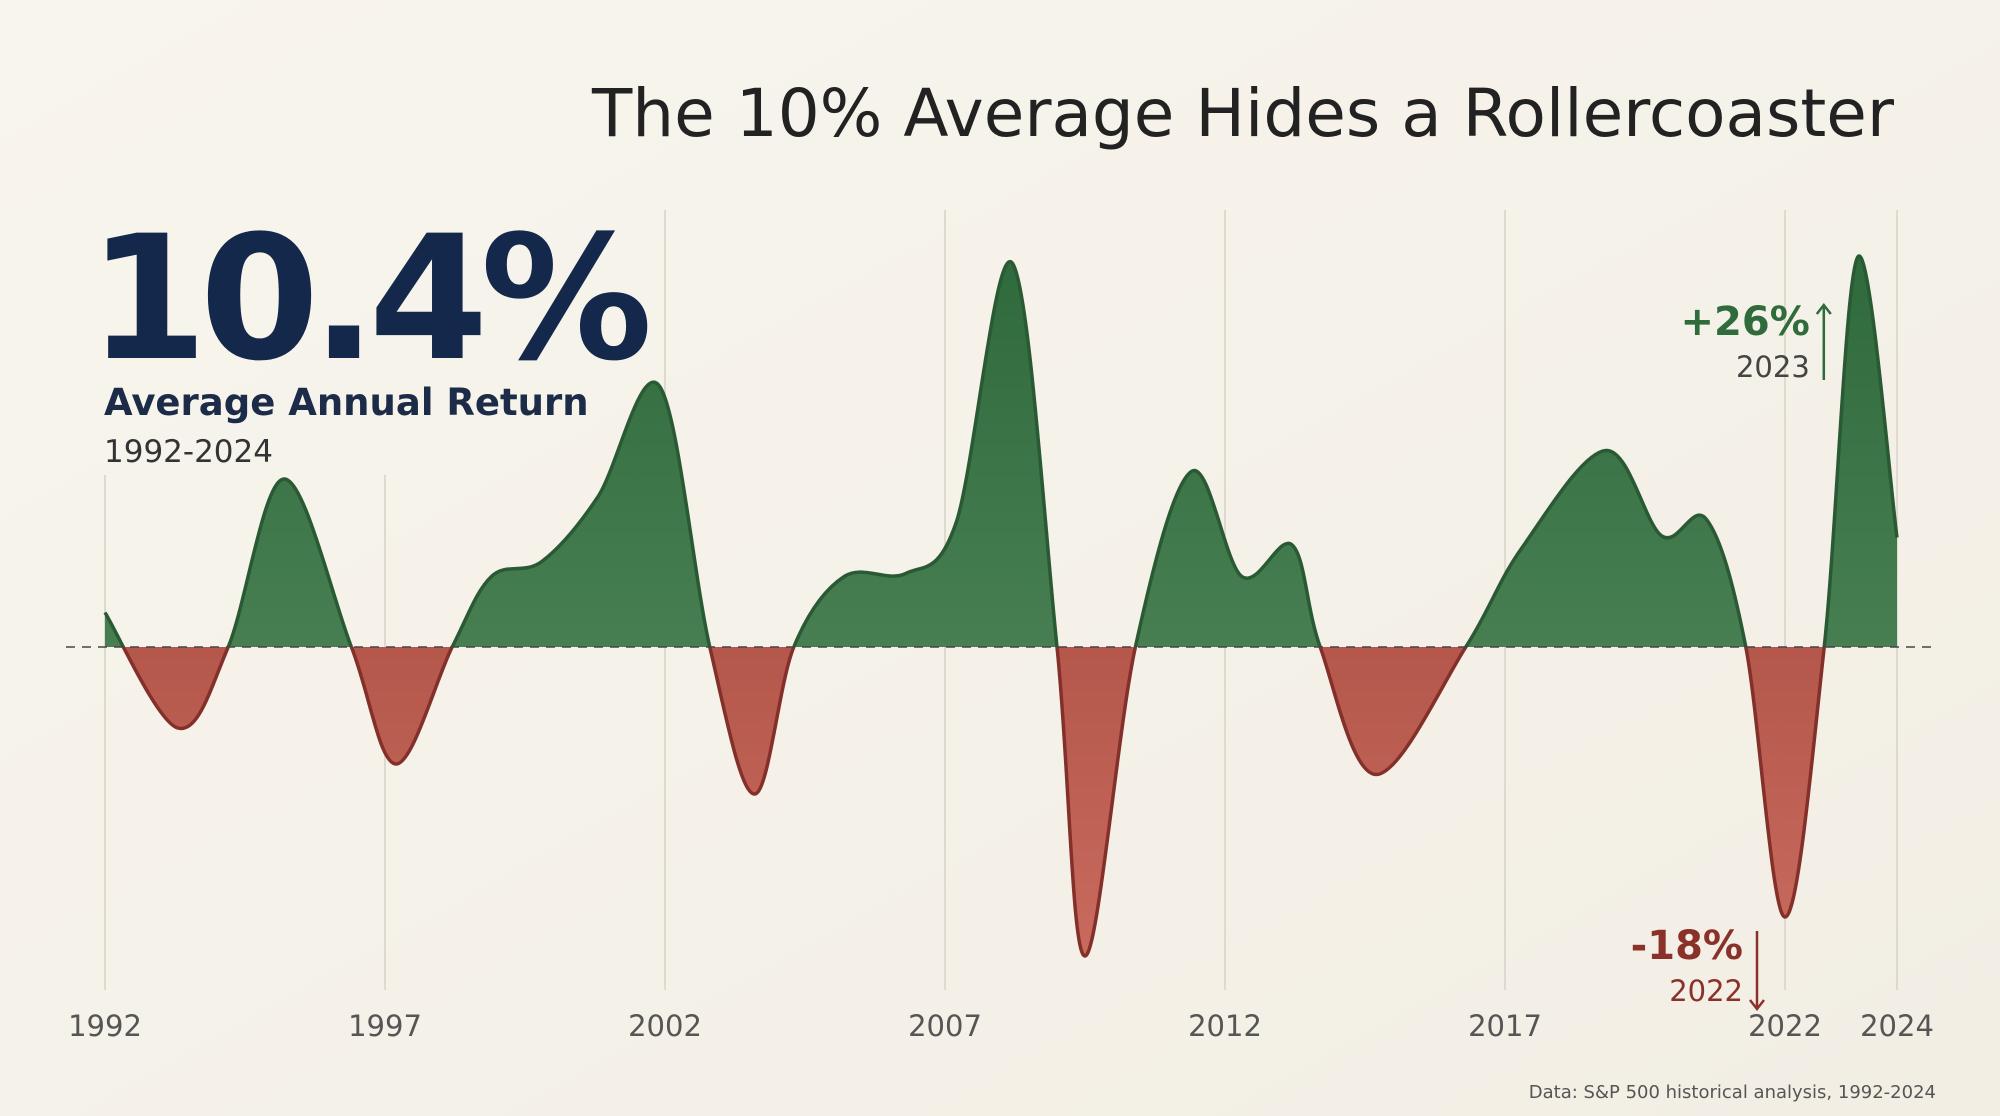 Image resolution: width=2000 pixels, height=1116 pixels. What do you see at coordinates (665, 1026) in the screenshot?
I see `x-tick-label: 2002` at bounding box center [665, 1026].